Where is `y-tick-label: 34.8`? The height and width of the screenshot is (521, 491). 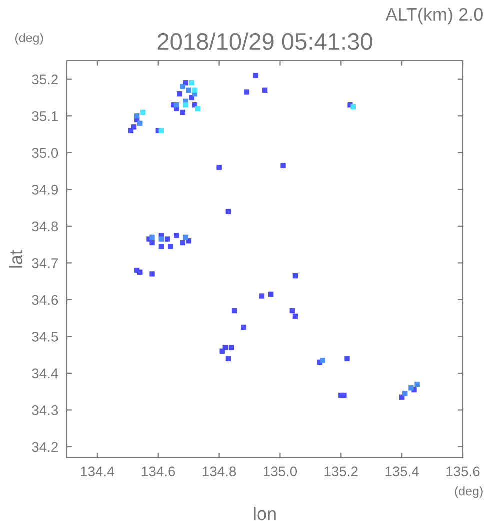
y-tick-label: 34.8 is located at coordinates (45, 227).